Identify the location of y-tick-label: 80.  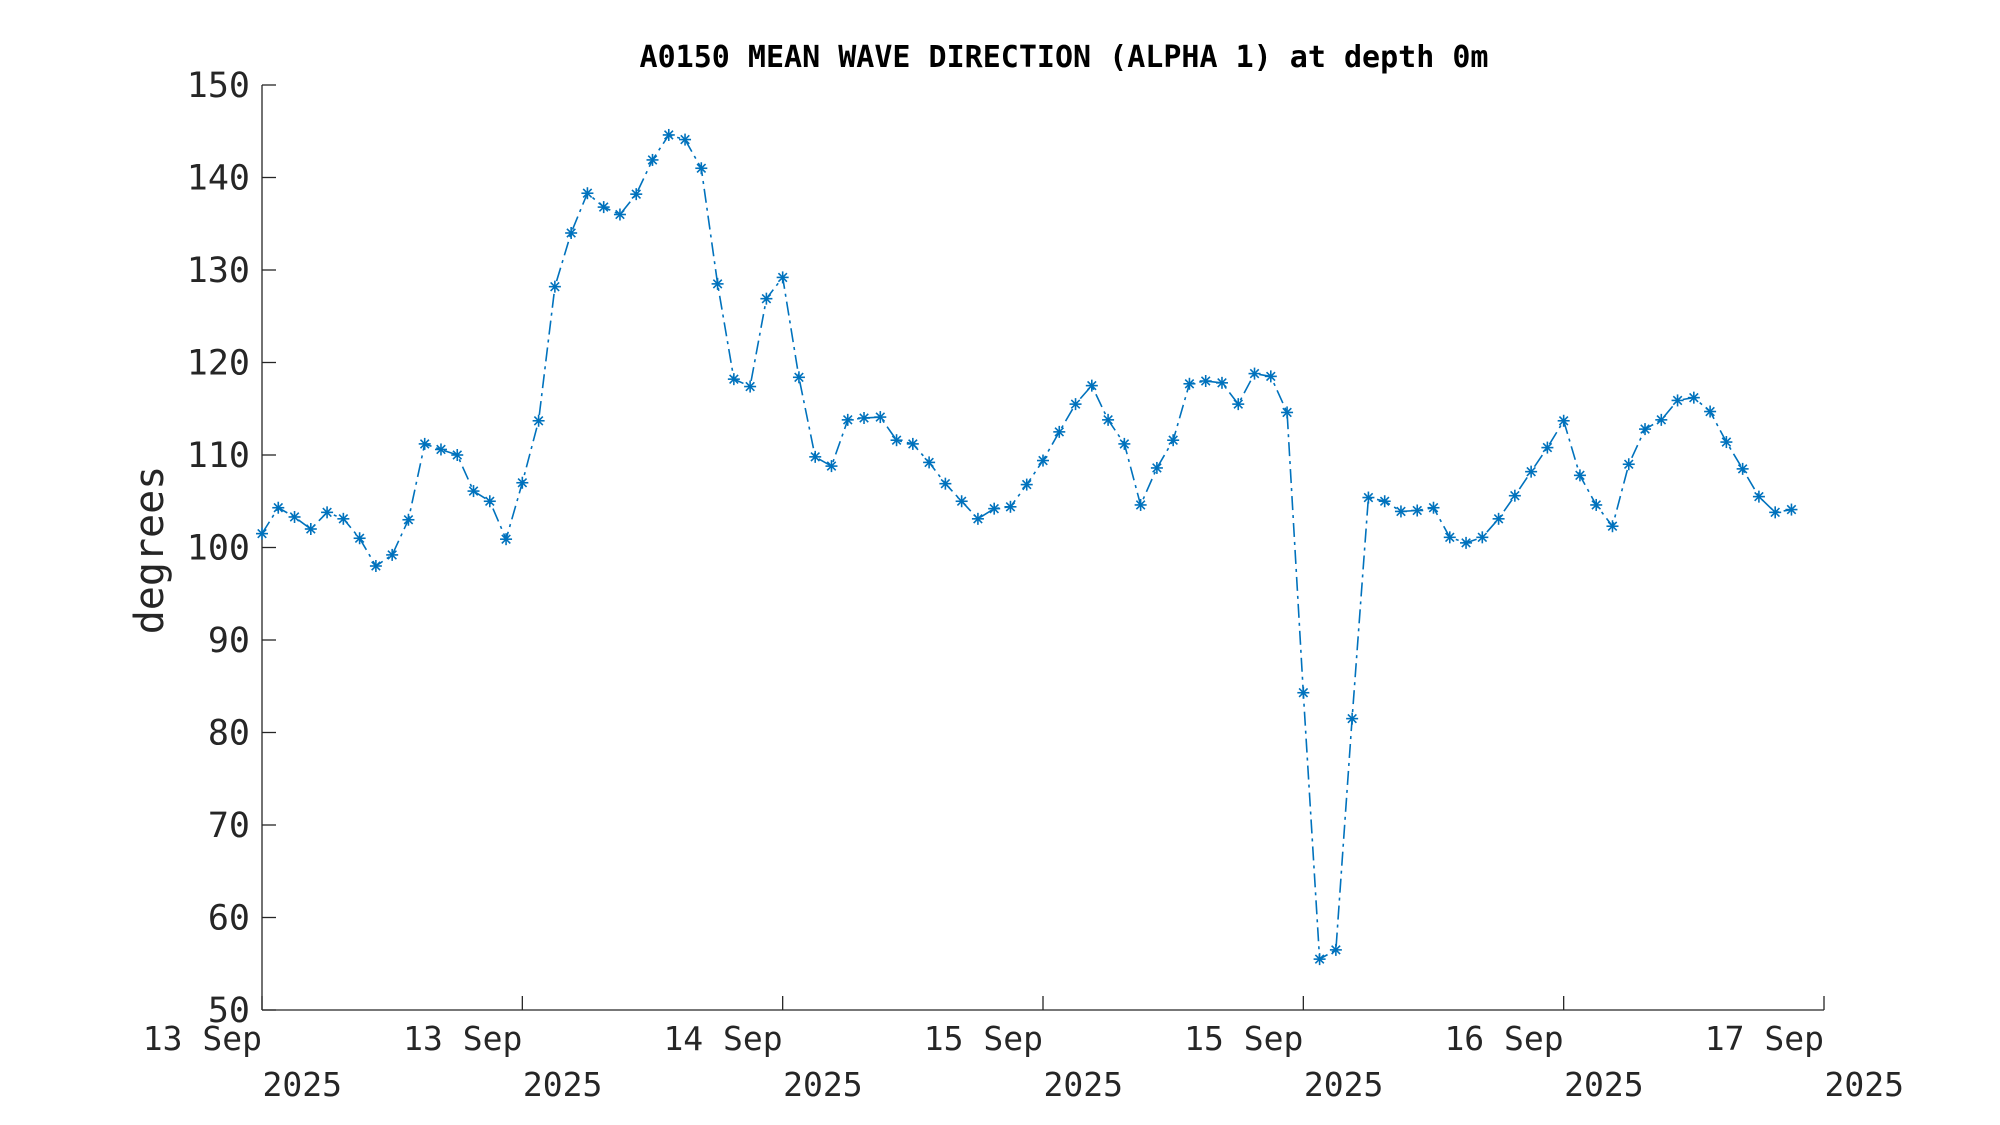
(229, 734).